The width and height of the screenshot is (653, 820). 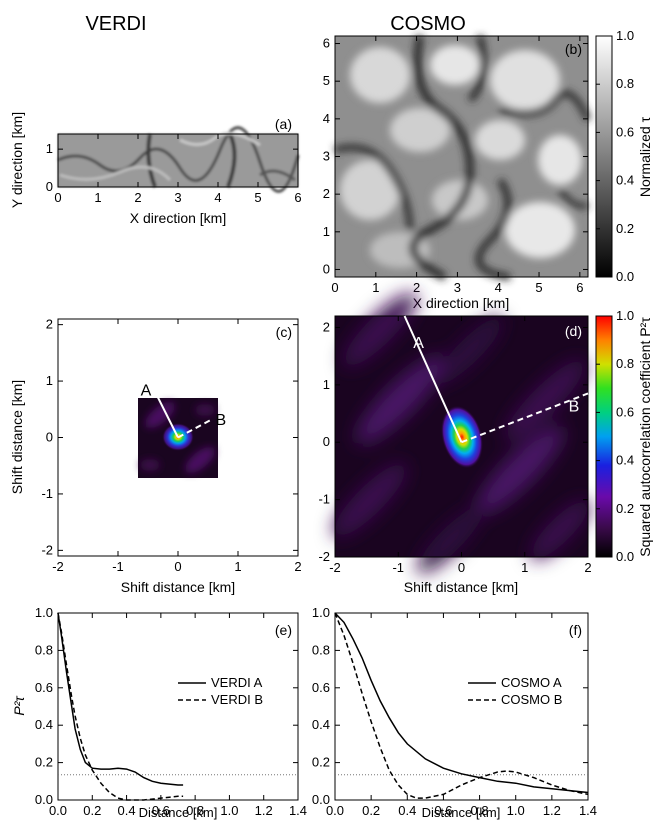 What do you see at coordinates (137, 197) in the screenshot?
I see `panel-a-xtick-label: 2` at bounding box center [137, 197].